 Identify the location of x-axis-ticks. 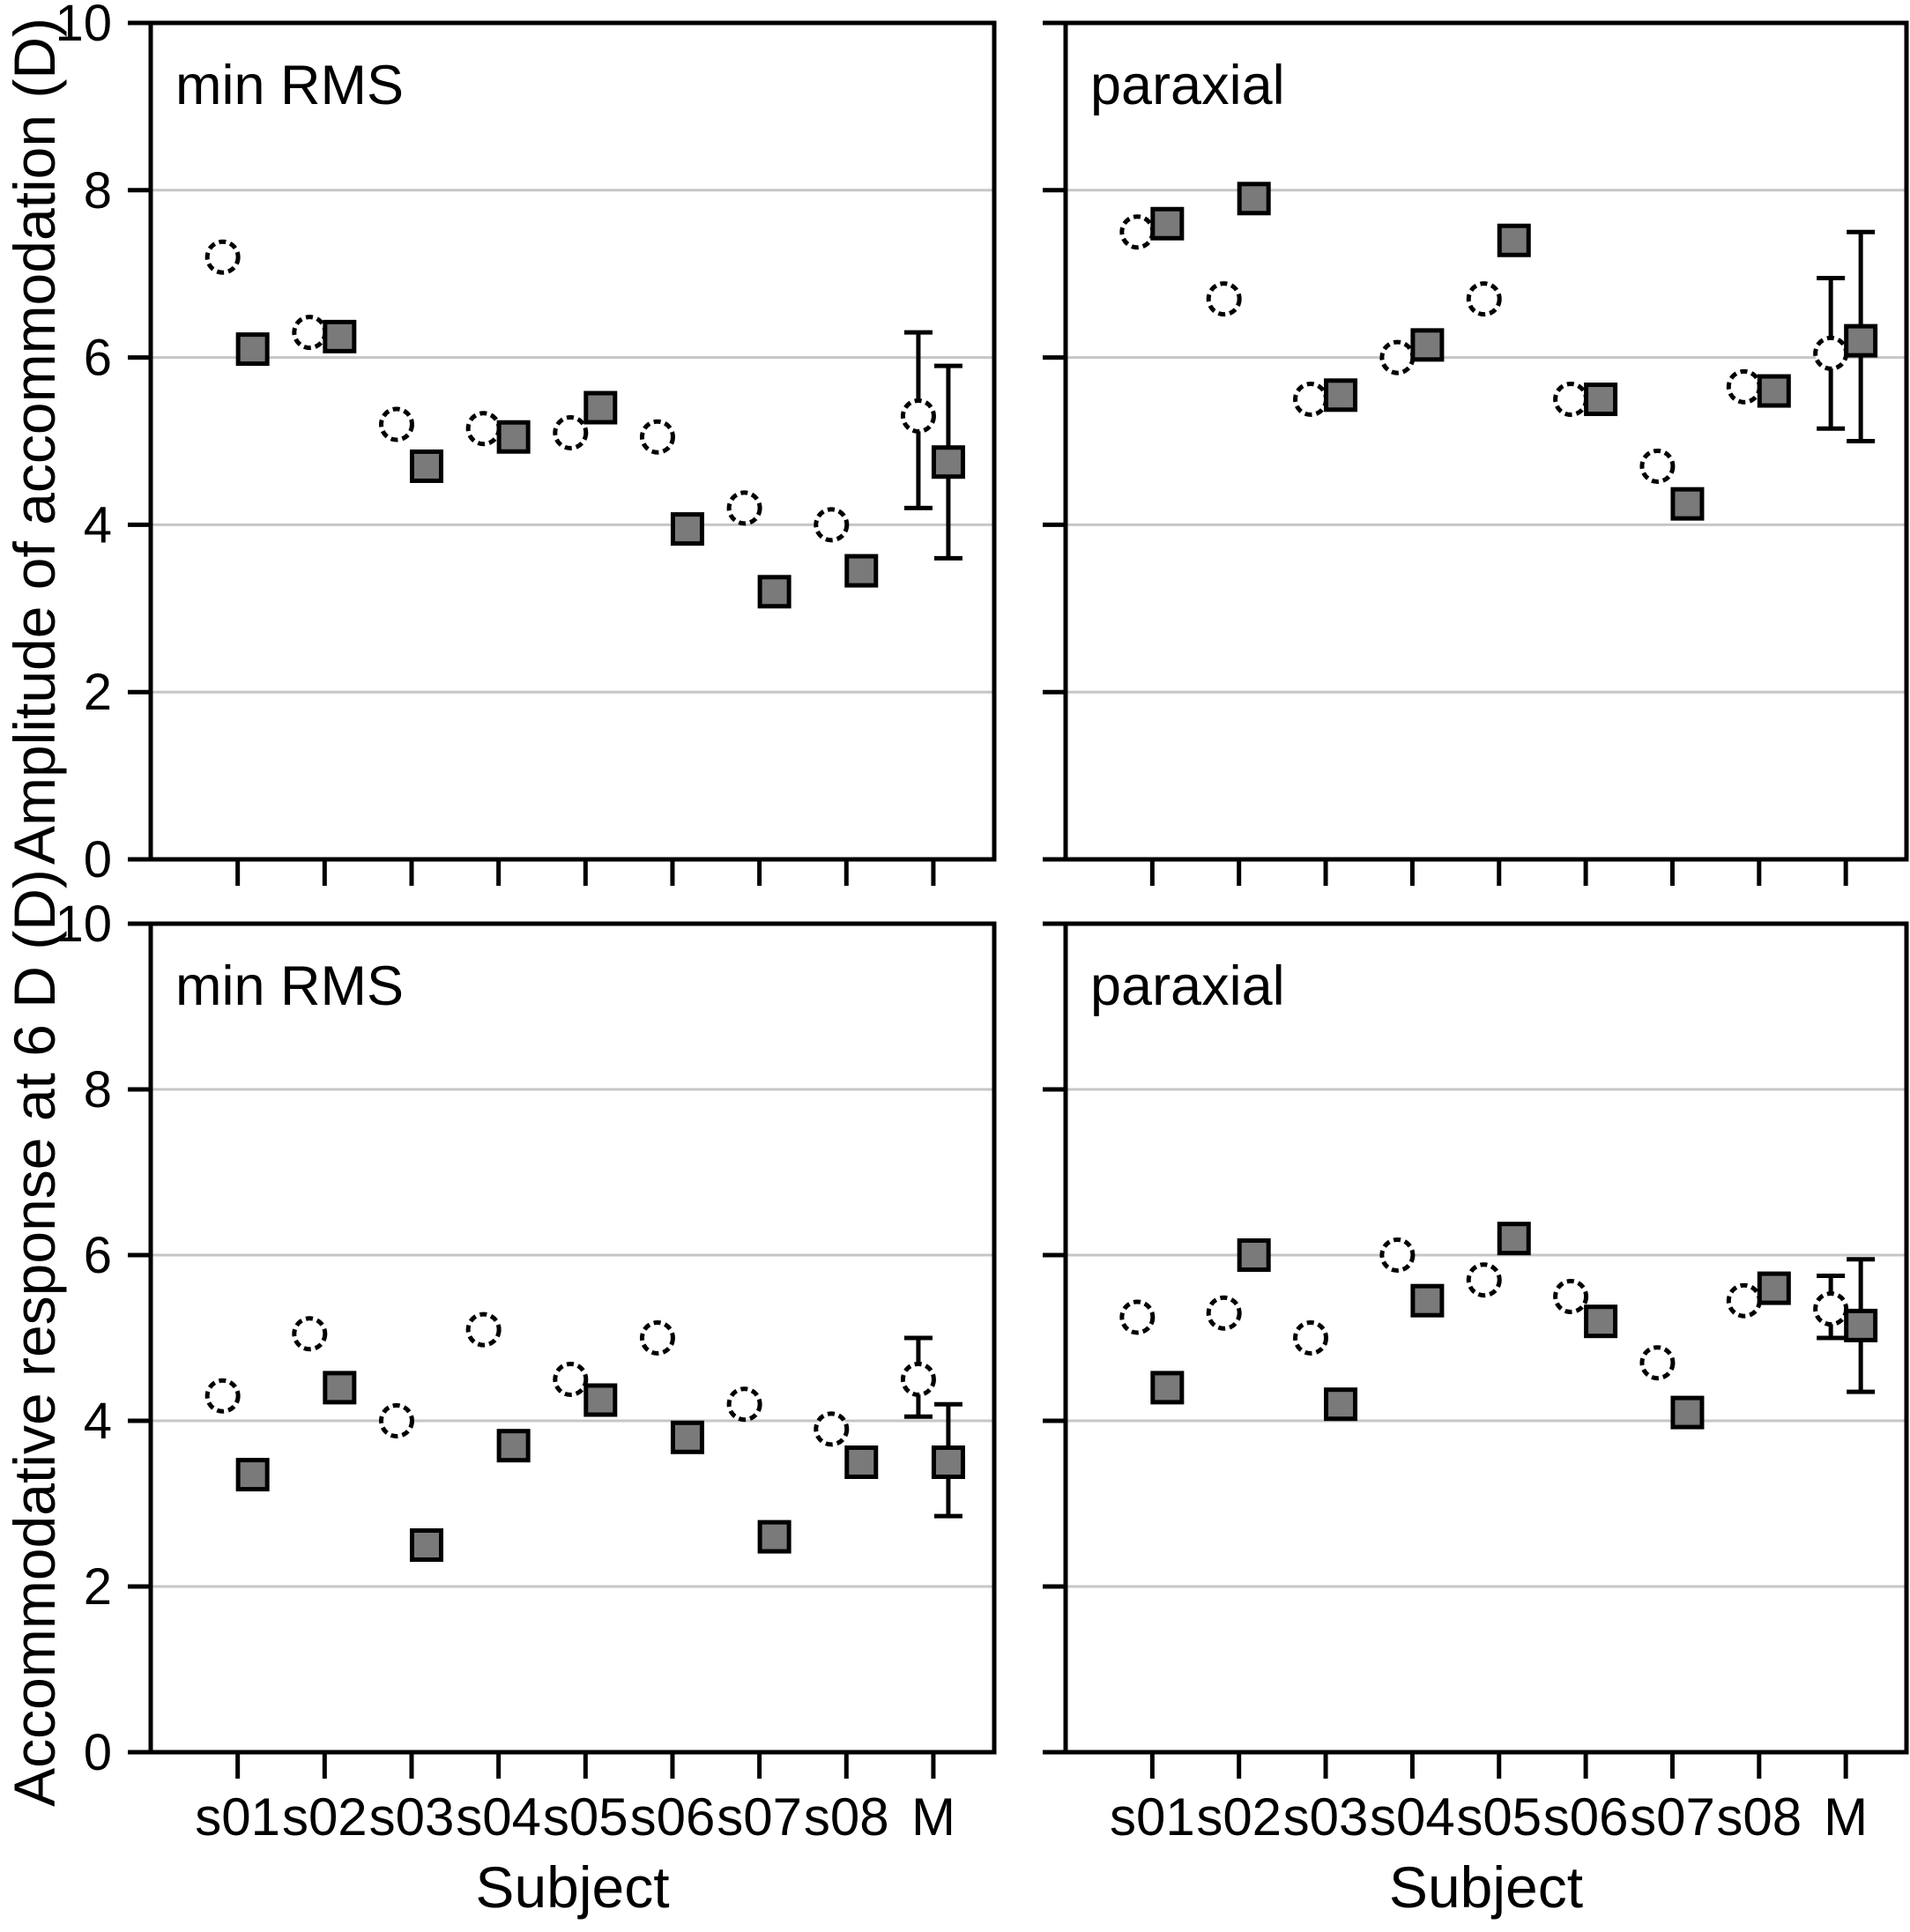
(585, 872).